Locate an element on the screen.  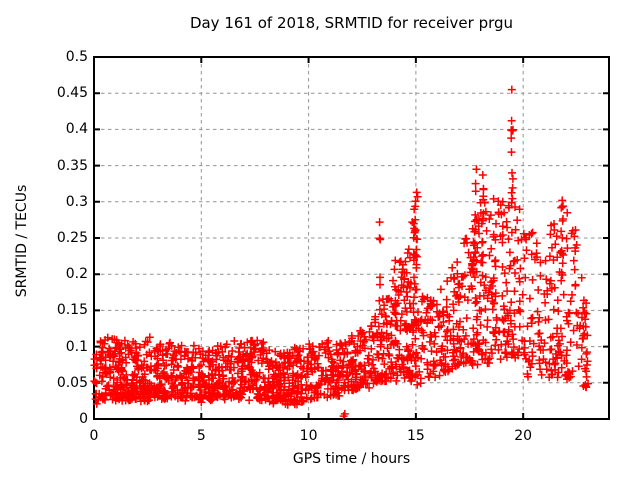
y-tick-label: 0.25 is located at coordinates (72, 238).